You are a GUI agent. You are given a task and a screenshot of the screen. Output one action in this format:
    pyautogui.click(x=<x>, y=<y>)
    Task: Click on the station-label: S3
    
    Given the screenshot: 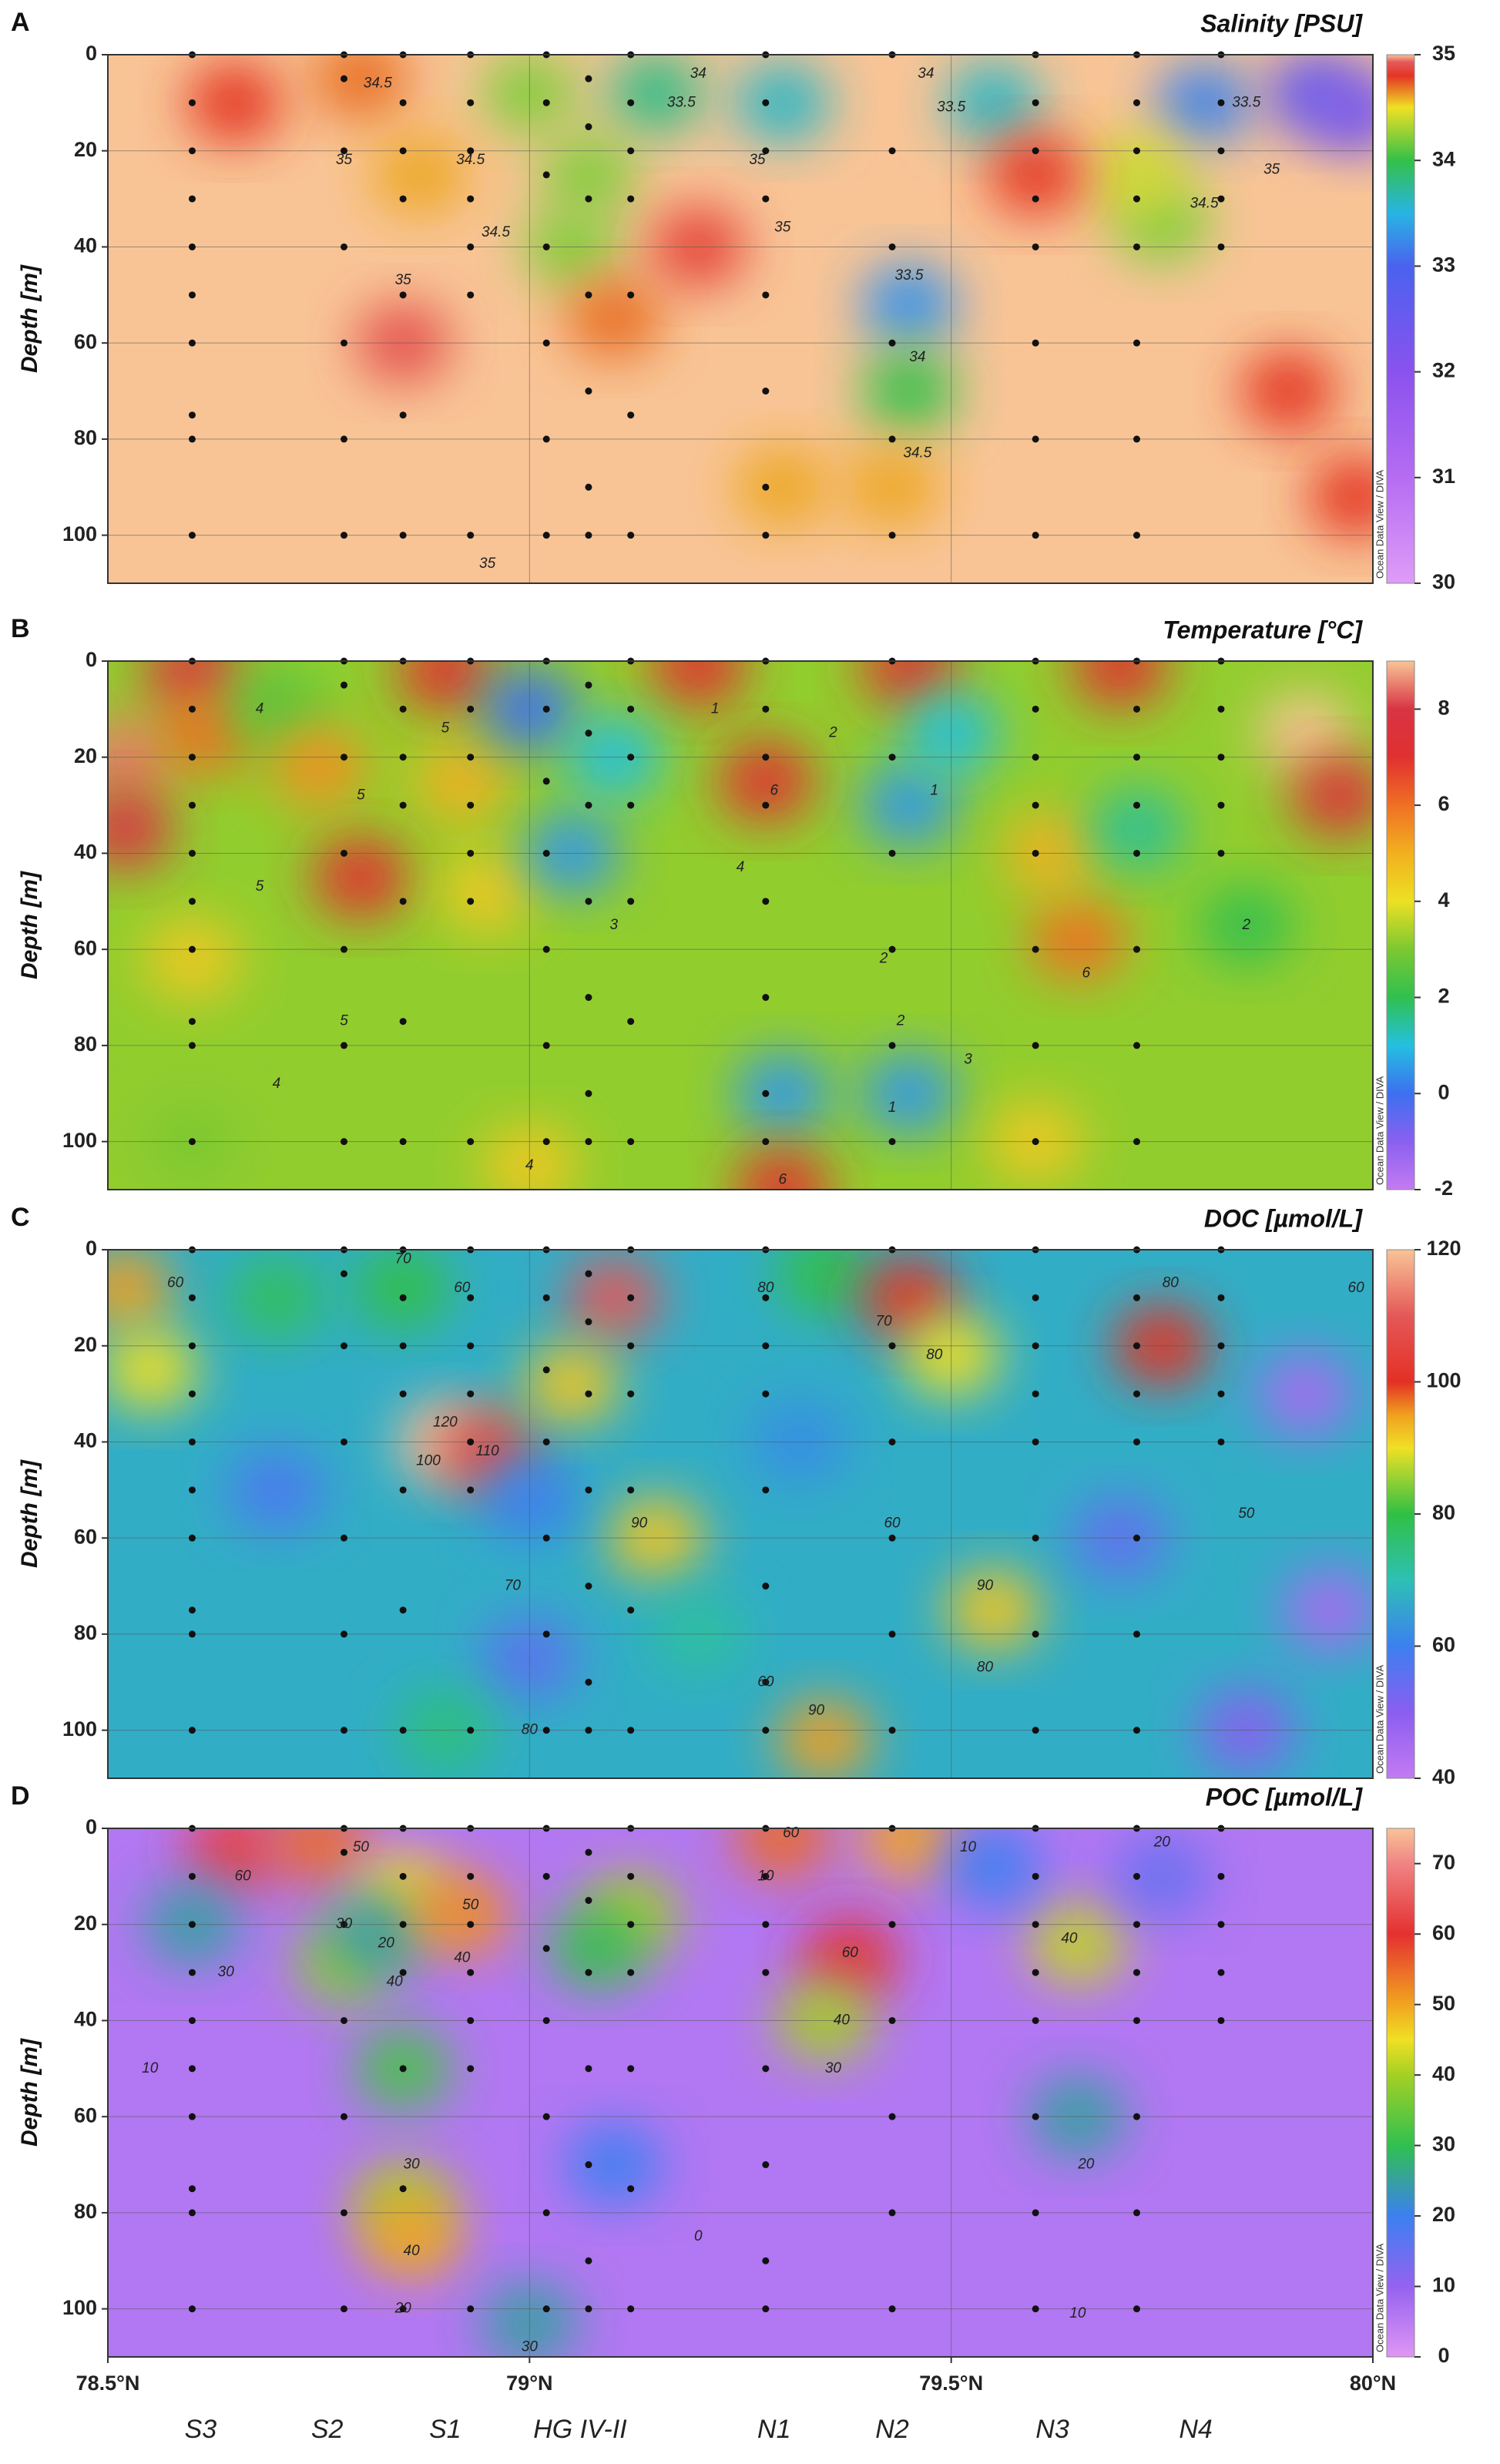 What is the action you would take?
    pyautogui.click(x=201, y=2430)
    